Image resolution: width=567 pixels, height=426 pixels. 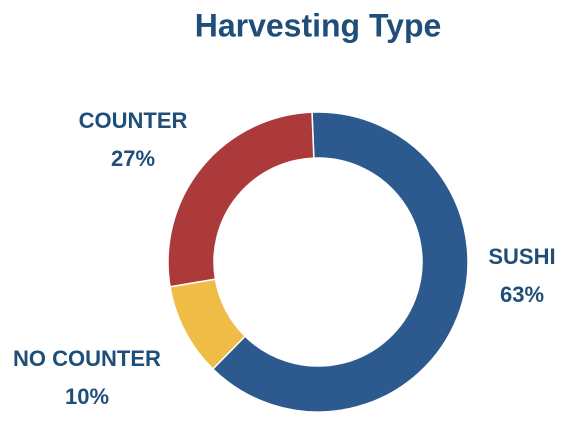 What do you see at coordinates (87, 396) in the screenshot?
I see `slice-value-label: 10%` at bounding box center [87, 396].